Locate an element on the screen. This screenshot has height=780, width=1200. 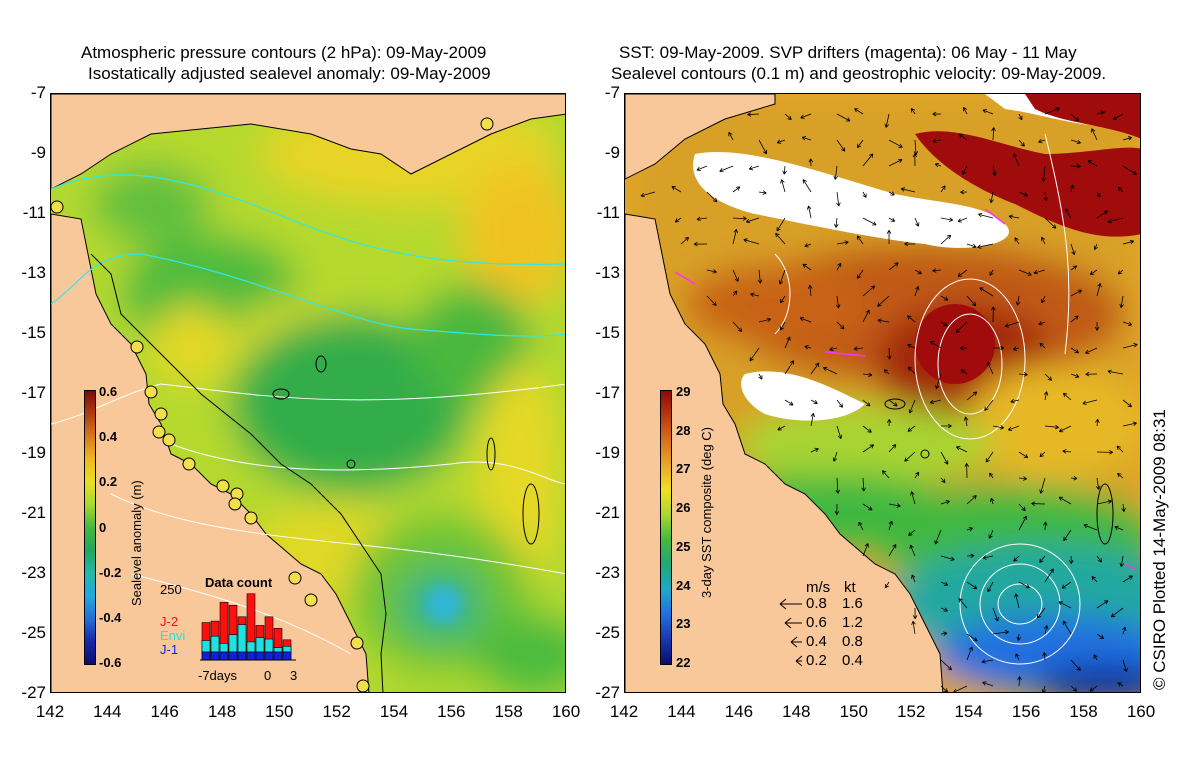
data-count-xlabel-zero: 0 is located at coordinates (268, 675).